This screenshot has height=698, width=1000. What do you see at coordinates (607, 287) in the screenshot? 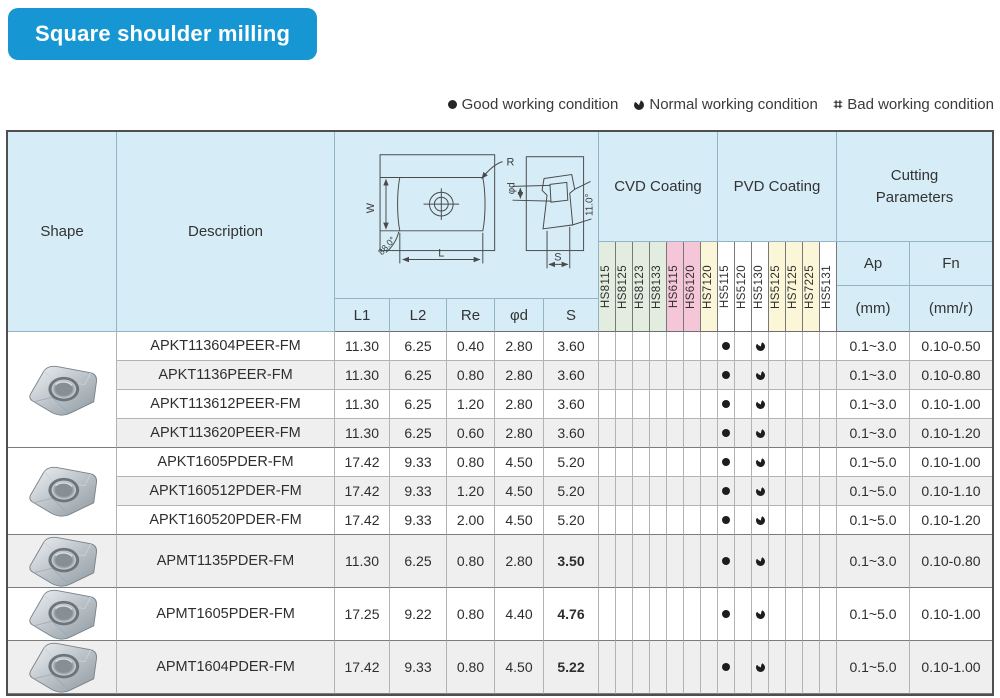
I see `coating-column-header: HS8115` at bounding box center [607, 287].